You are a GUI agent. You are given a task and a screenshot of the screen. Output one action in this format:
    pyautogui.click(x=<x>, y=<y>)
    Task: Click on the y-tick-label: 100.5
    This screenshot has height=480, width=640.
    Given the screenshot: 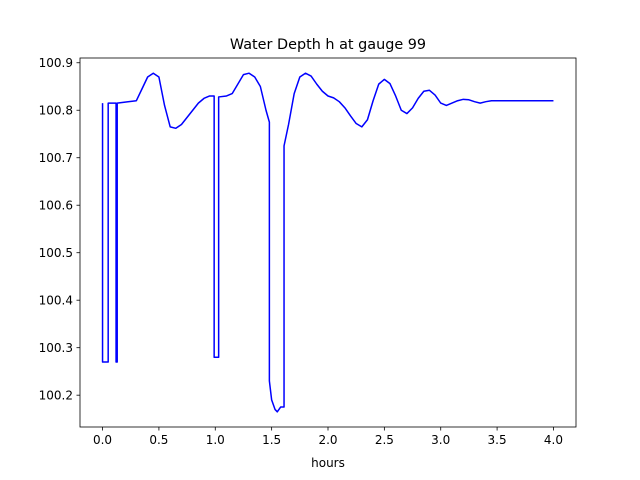 What is the action you would take?
    pyautogui.click(x=56, y=253)
    